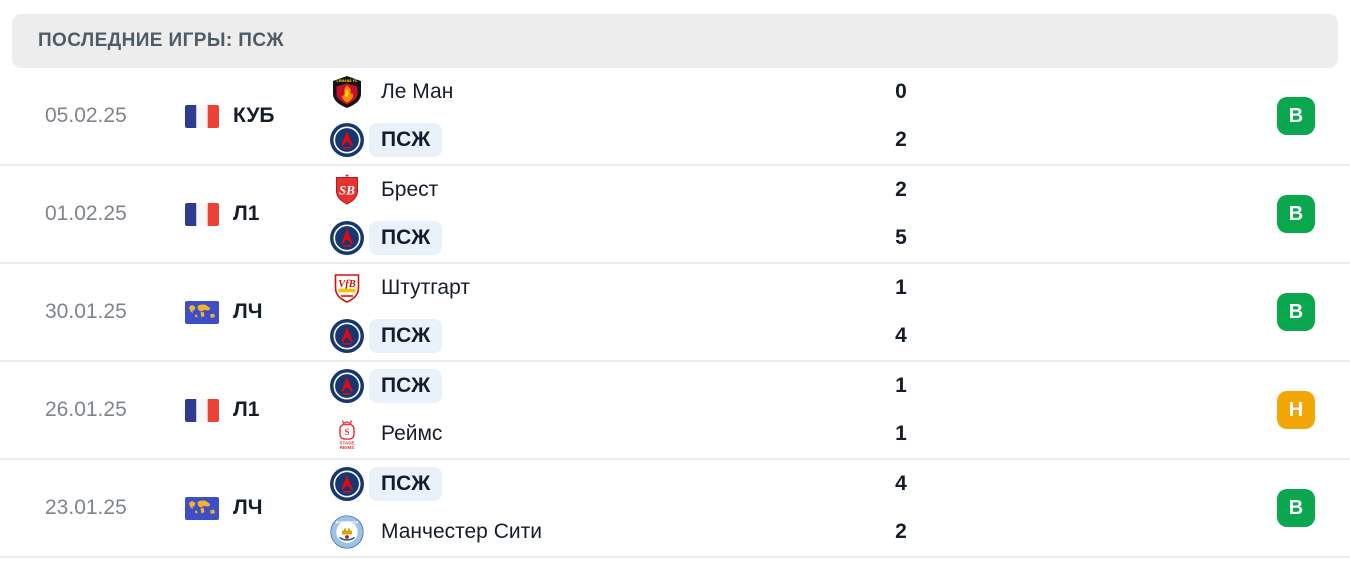  I want to click on reims-logo-icon, so click(347, 434).